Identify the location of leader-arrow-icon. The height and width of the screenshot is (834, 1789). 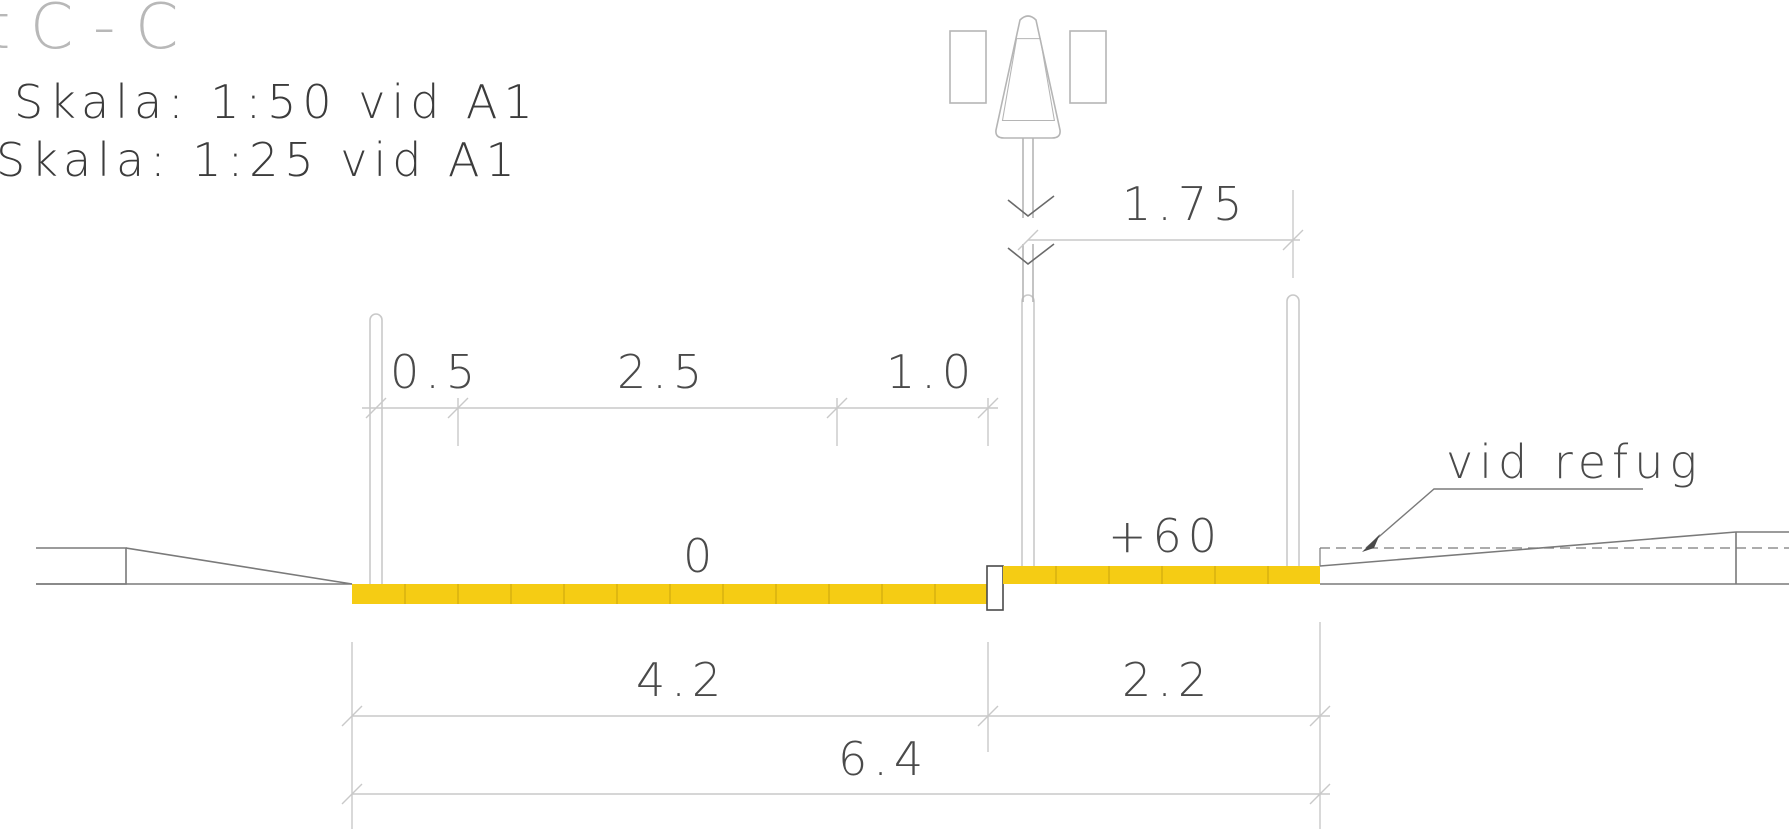
(1371, 543).